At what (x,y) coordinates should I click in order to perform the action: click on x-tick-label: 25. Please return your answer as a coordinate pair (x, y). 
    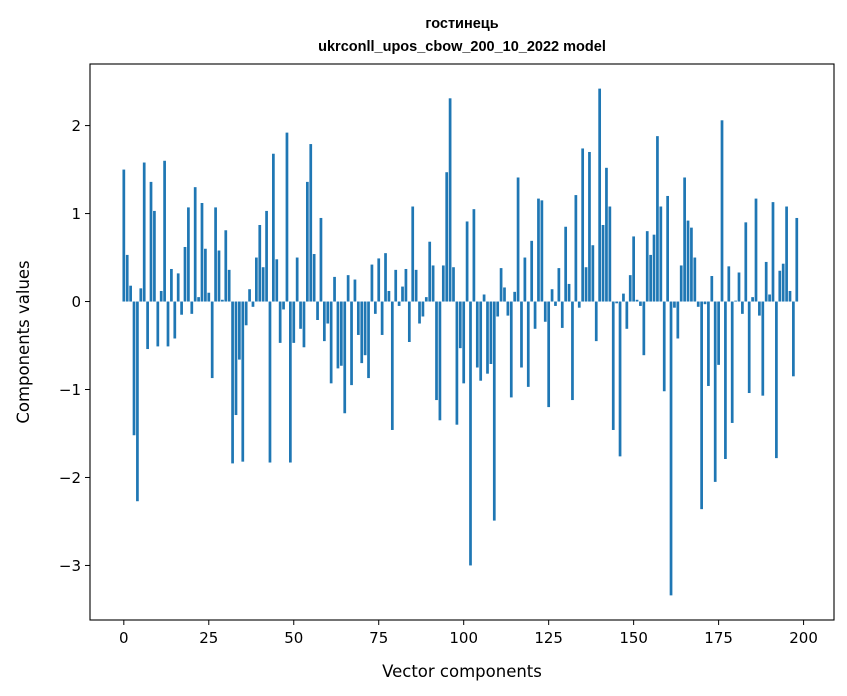
    Looking at the image, I should click on (208, 638).